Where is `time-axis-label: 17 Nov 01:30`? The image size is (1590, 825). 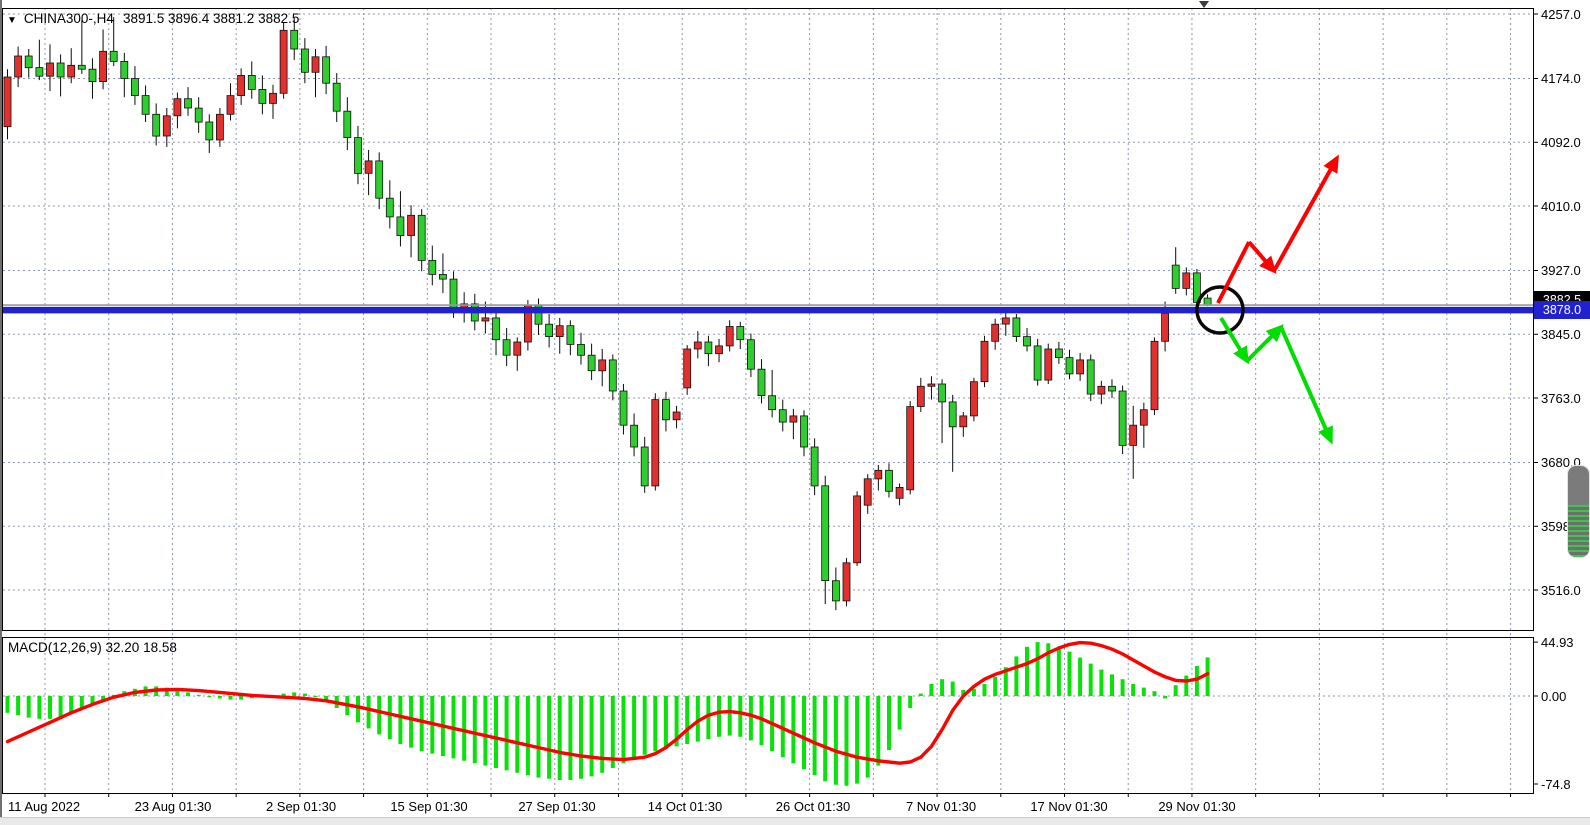
time-axis-label: 17 Nov 01:30 is located at coordinates (1069, 806).